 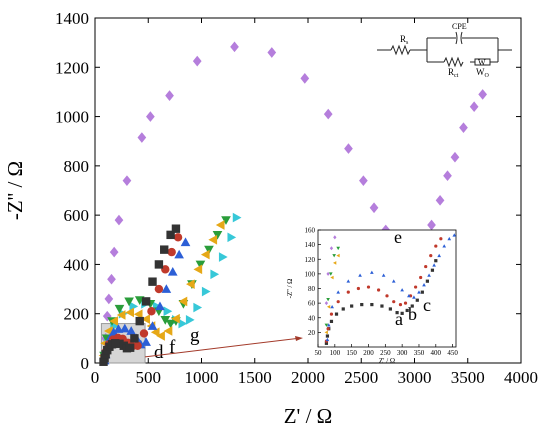 I want to click on inset-data-point-d, so click(x=338, y=255).